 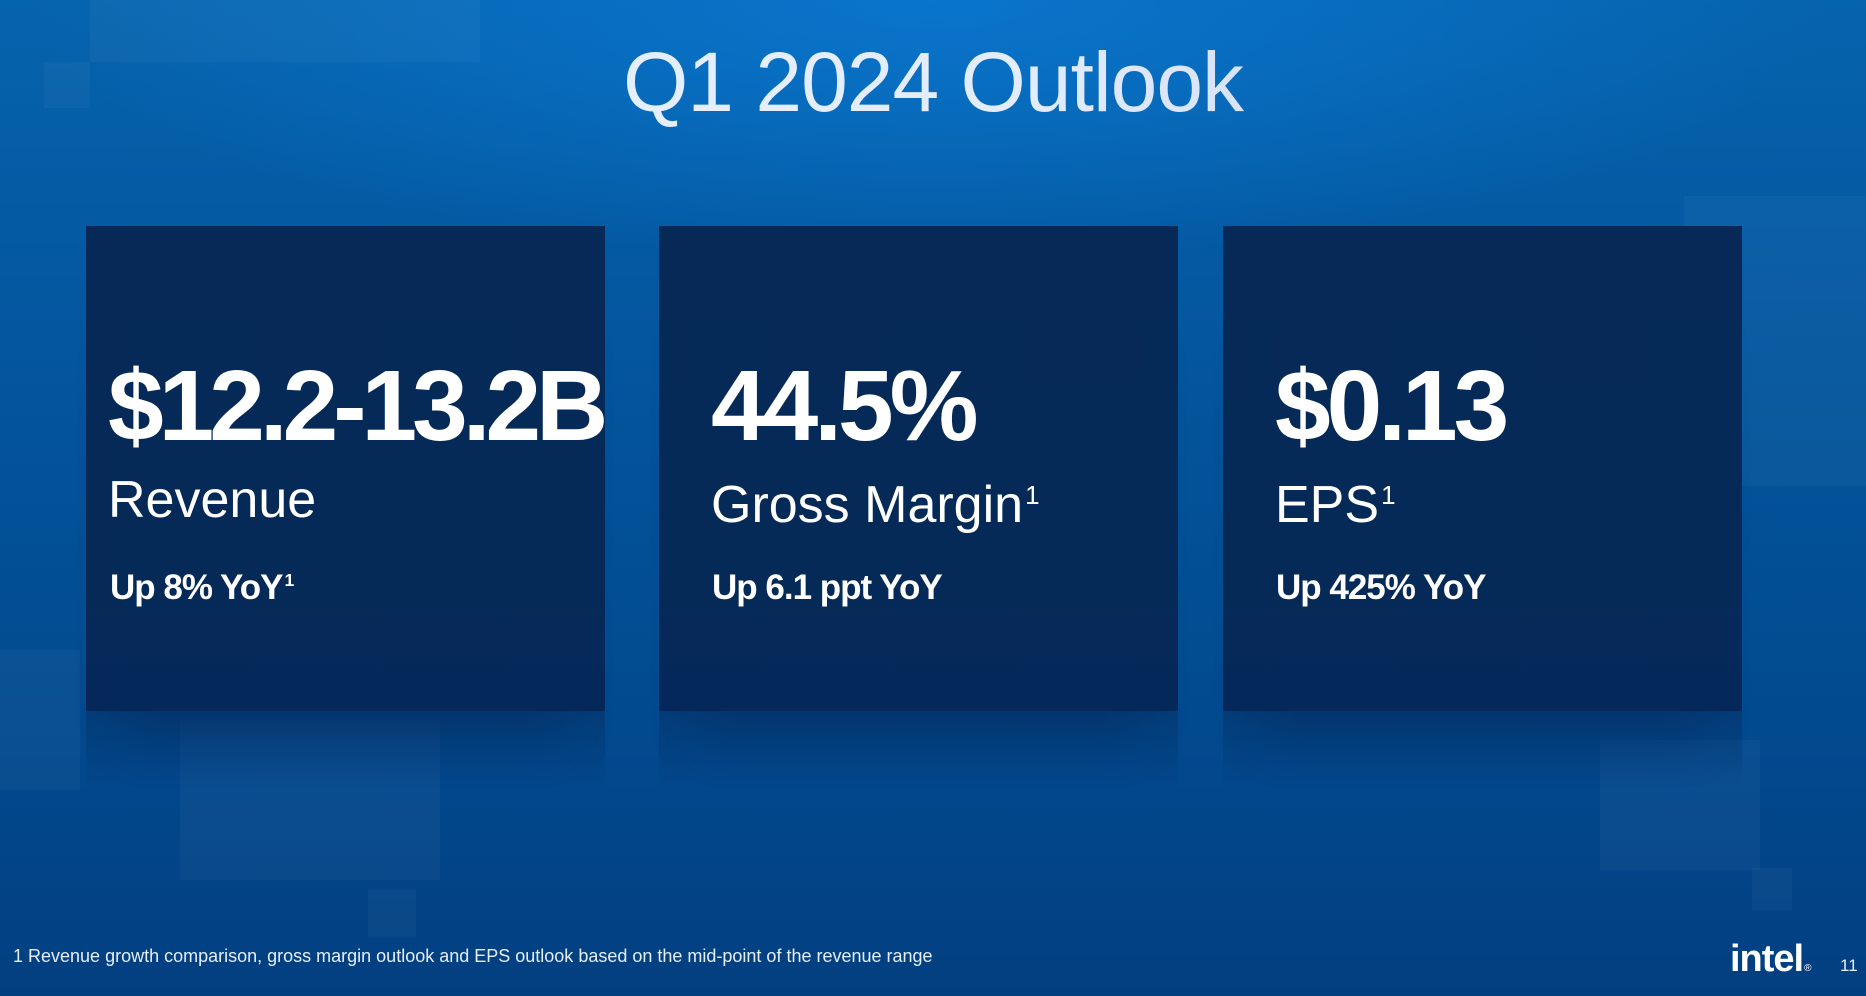 What do you see at coordinates (1392, 406) in the screenshot?
I see `eps-value: $0.13` at bounding box center [1392, 406].